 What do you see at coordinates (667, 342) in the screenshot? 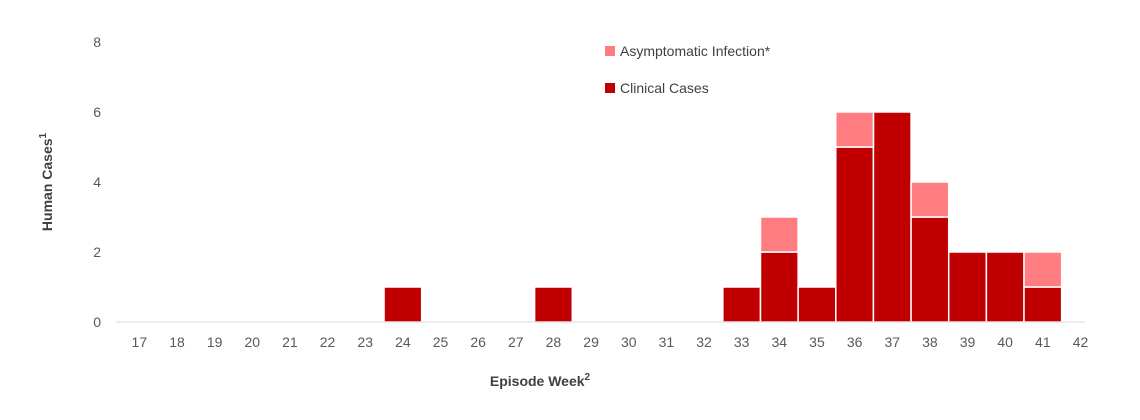
I see `x-tick-label: 31` at bounding box center [667, 342].